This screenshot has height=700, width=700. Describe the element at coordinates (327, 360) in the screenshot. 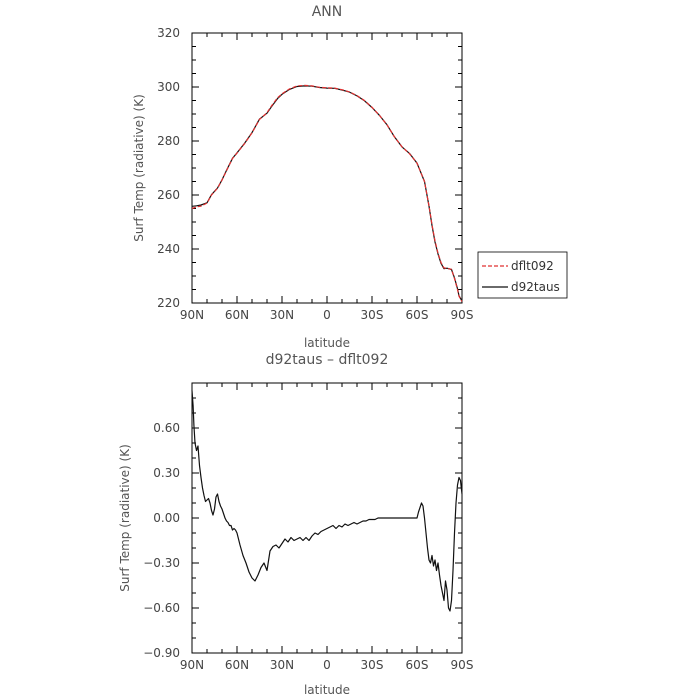

I see `bottom-chart-title: d92taus – dflt092` at that location.